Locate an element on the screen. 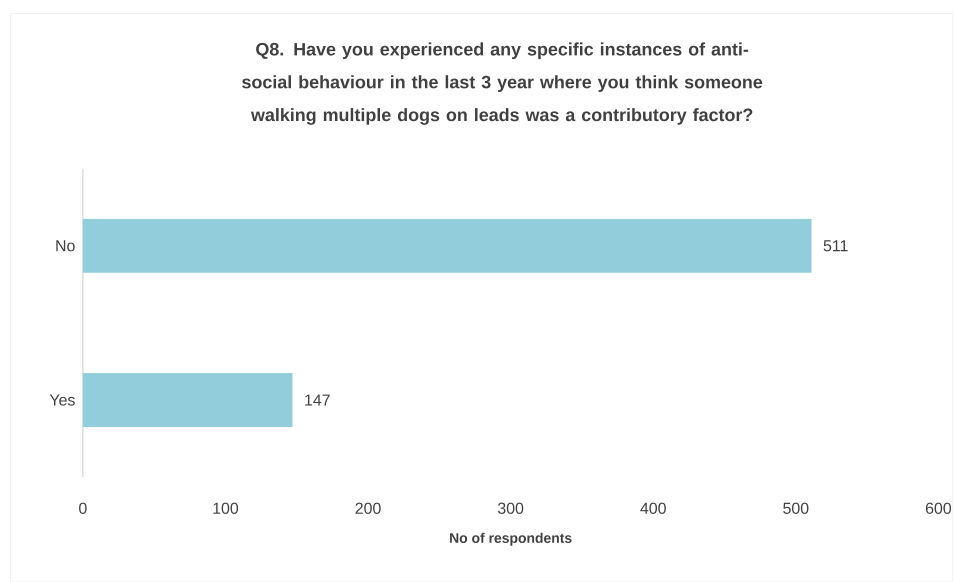 Image resolution: width=955 pixels, height=582 pixels. x-tick-label: 200 is located at coordinates (368, 508).